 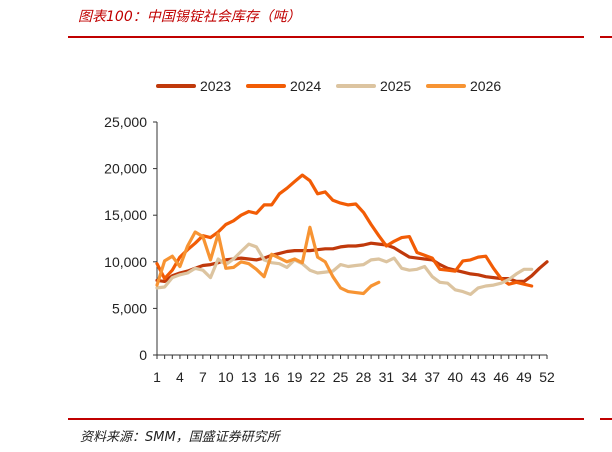 I want to click on y-tick-label: 10,000, so click(x=125, y=262).